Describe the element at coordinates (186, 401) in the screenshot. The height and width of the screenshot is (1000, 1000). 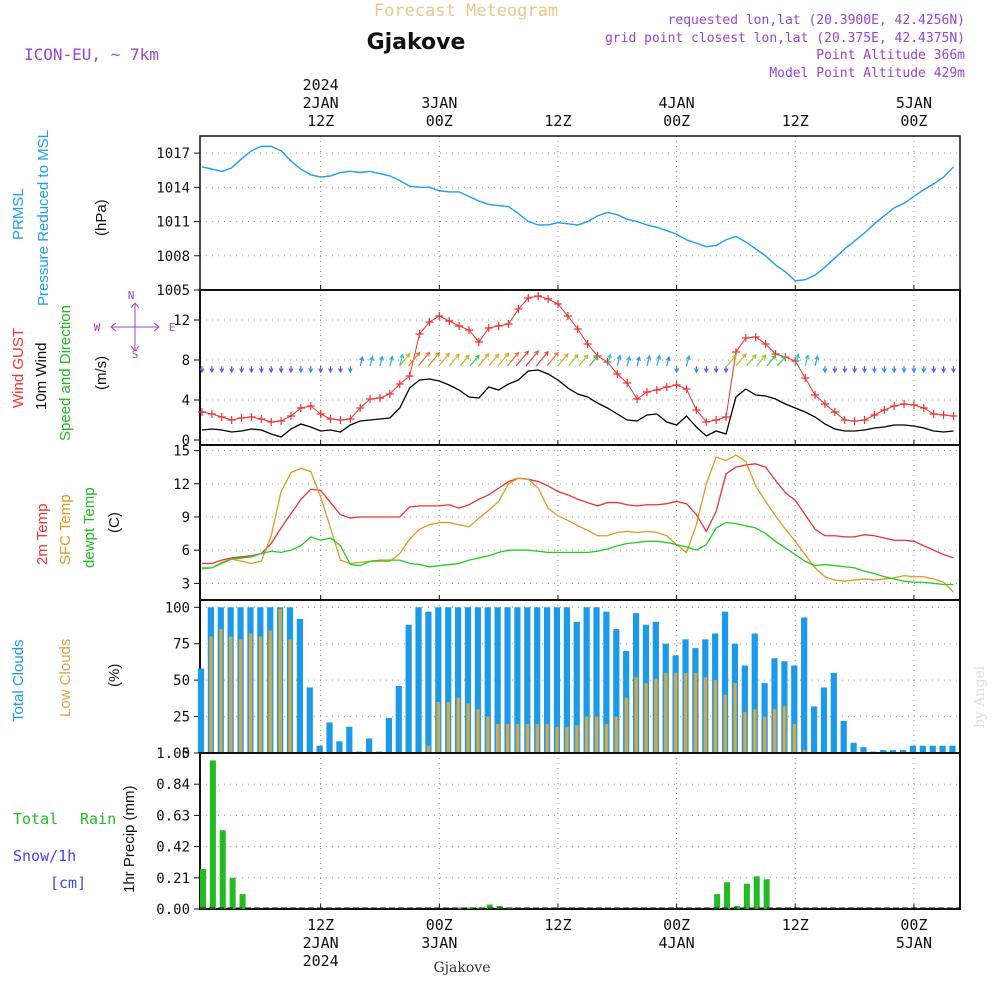
I see `y-tick-label: 4` at that location.